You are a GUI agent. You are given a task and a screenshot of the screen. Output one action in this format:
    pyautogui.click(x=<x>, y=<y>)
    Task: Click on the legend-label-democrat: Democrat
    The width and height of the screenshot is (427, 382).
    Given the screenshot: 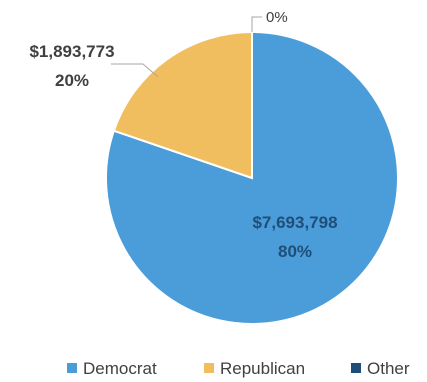 What is the action you would take?
    pyautogui.click(x=120, y=368)
    